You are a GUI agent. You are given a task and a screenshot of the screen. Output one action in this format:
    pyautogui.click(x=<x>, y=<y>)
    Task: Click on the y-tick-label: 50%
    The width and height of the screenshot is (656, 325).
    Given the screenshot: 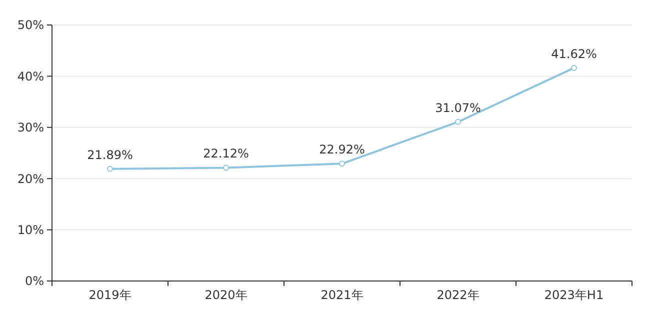 What is the action you would take?
    pyautogui.click(x=30, y=25)
    